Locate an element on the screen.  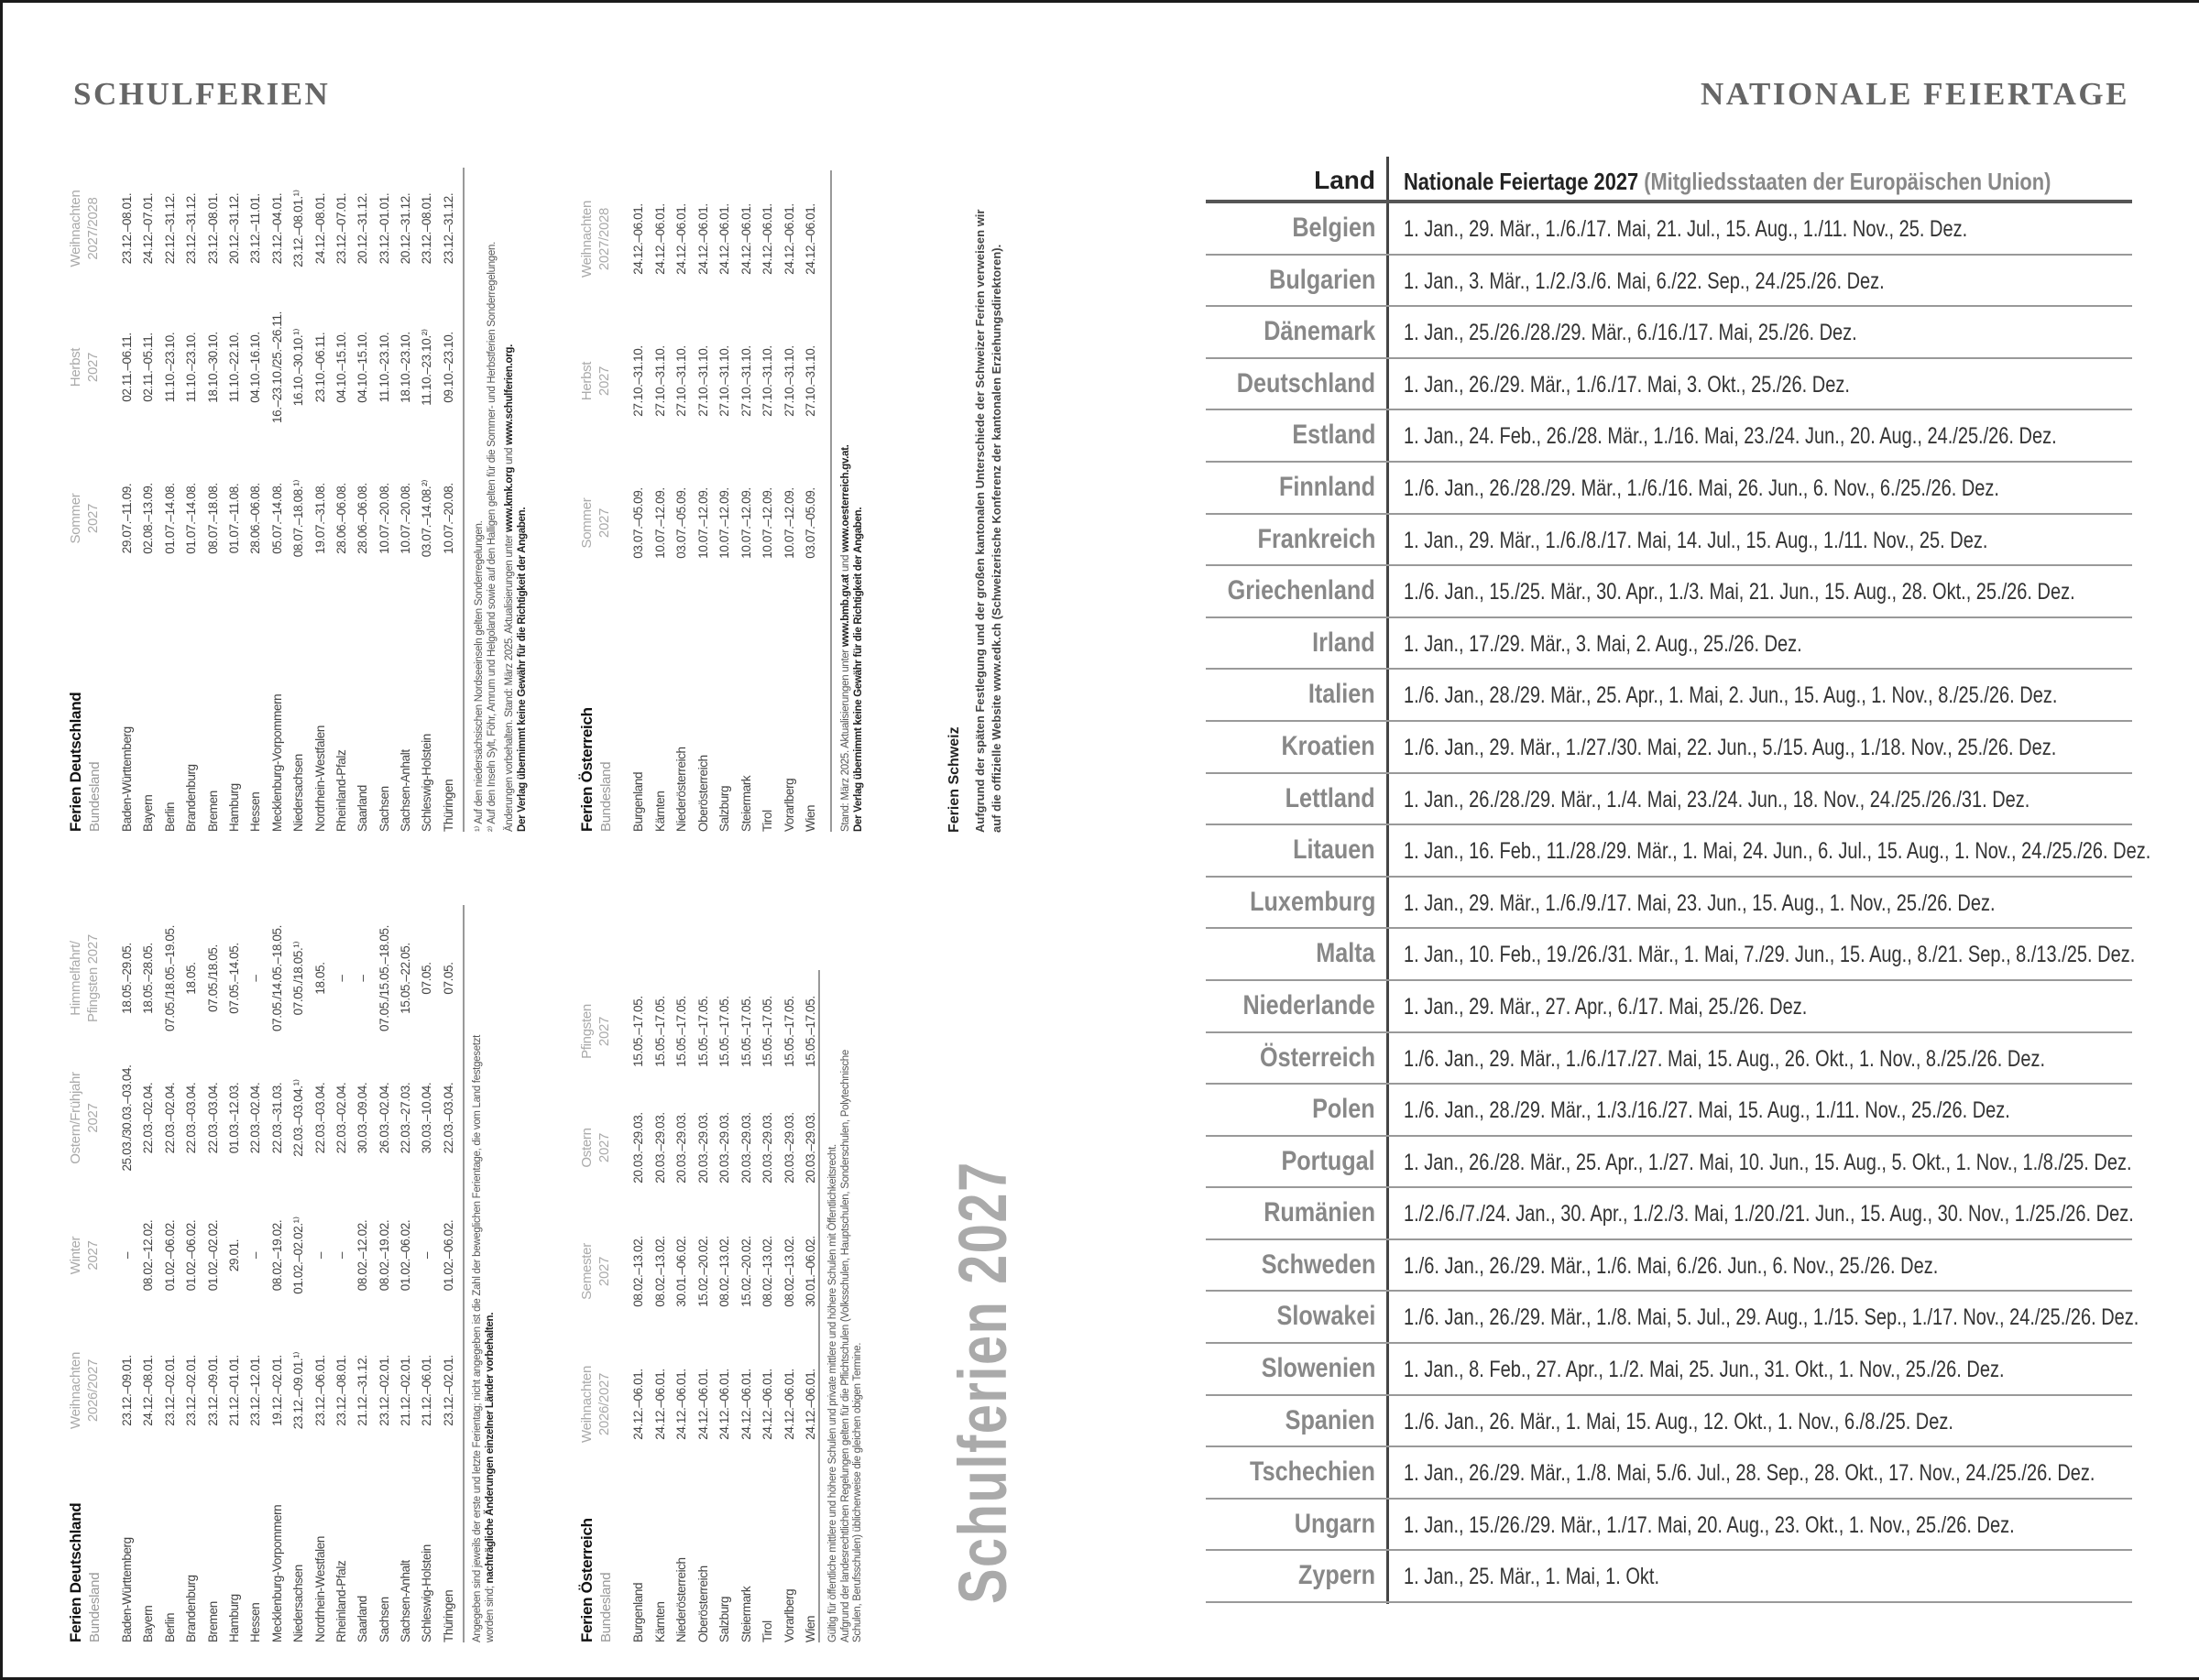
column-header-line: Ostern is located at coordinates (587, 1148).